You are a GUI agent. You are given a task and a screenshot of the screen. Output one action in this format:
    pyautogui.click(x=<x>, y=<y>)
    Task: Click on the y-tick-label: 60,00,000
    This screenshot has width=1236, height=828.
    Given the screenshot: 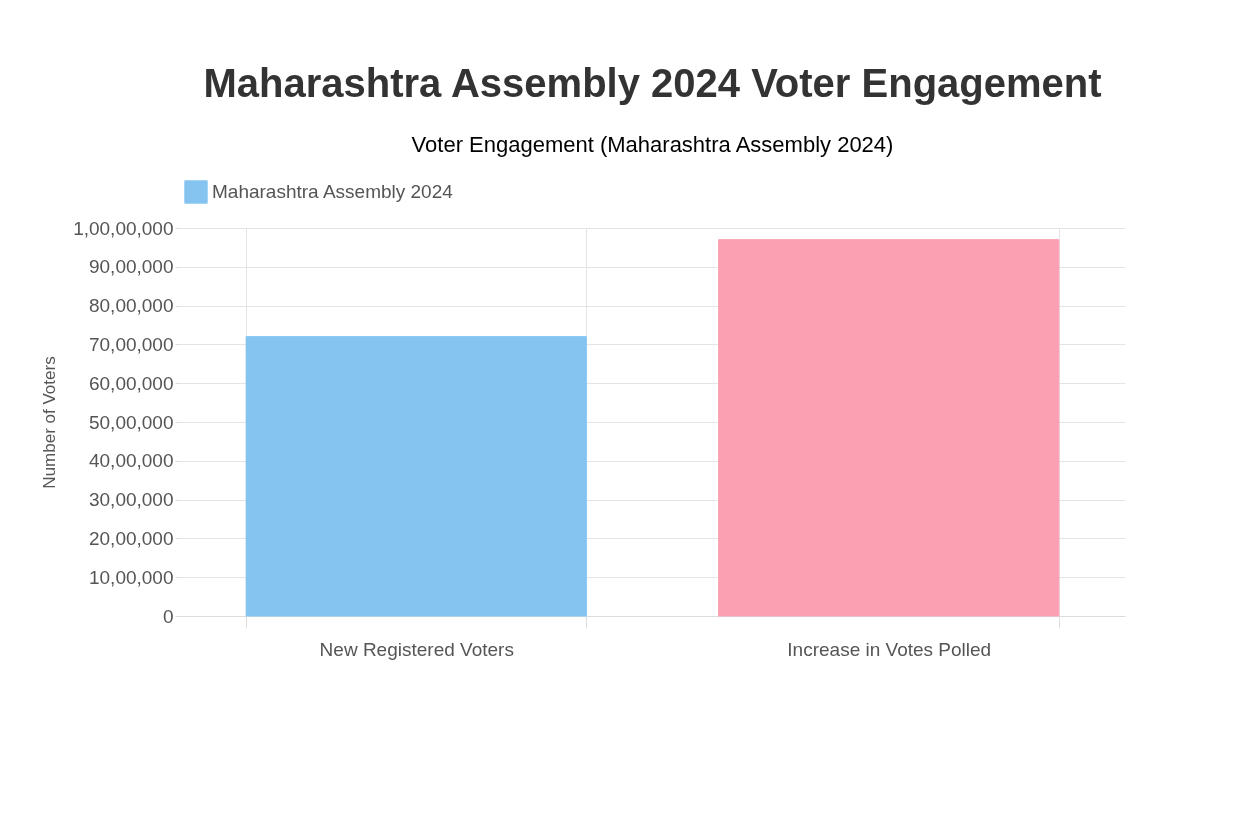 What is the action you would take?
    pyautogui.click(x=131, y=383)
    